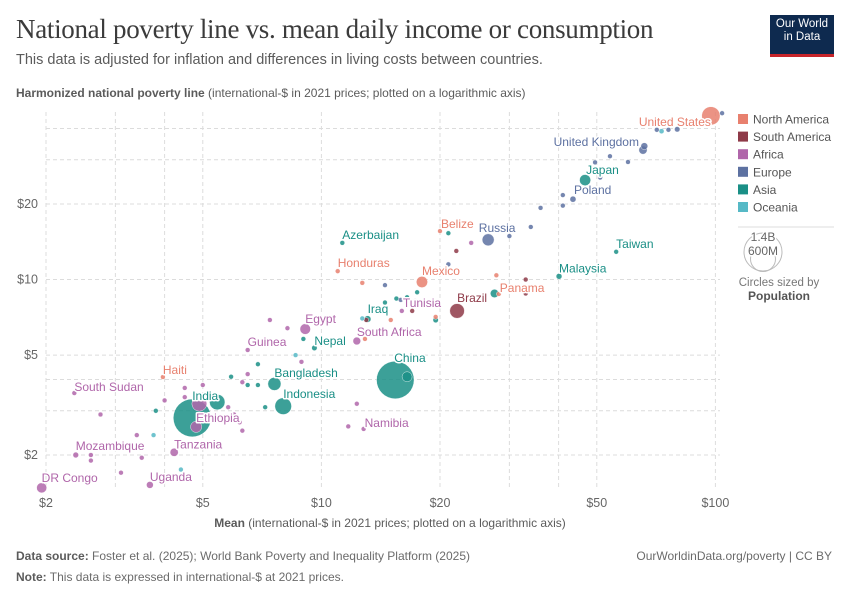 The width and height of the screenshot is (850, 600). What do you see at coordinates (596, 503) in the screenshot?
I see `x-tick-label: $50` at bounding box center [596, 503].